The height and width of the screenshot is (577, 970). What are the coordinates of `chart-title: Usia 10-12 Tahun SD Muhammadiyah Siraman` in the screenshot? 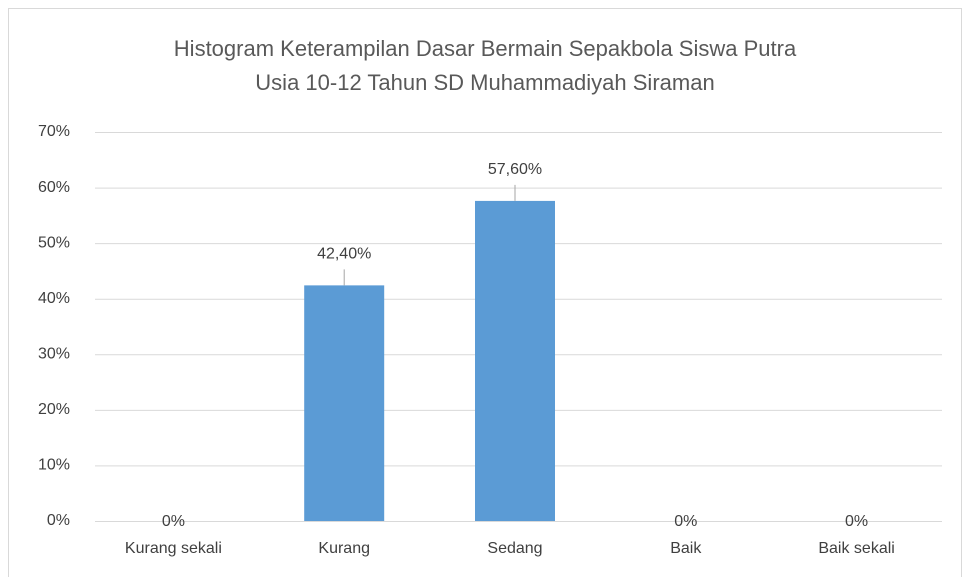 It's located at (484, 82).